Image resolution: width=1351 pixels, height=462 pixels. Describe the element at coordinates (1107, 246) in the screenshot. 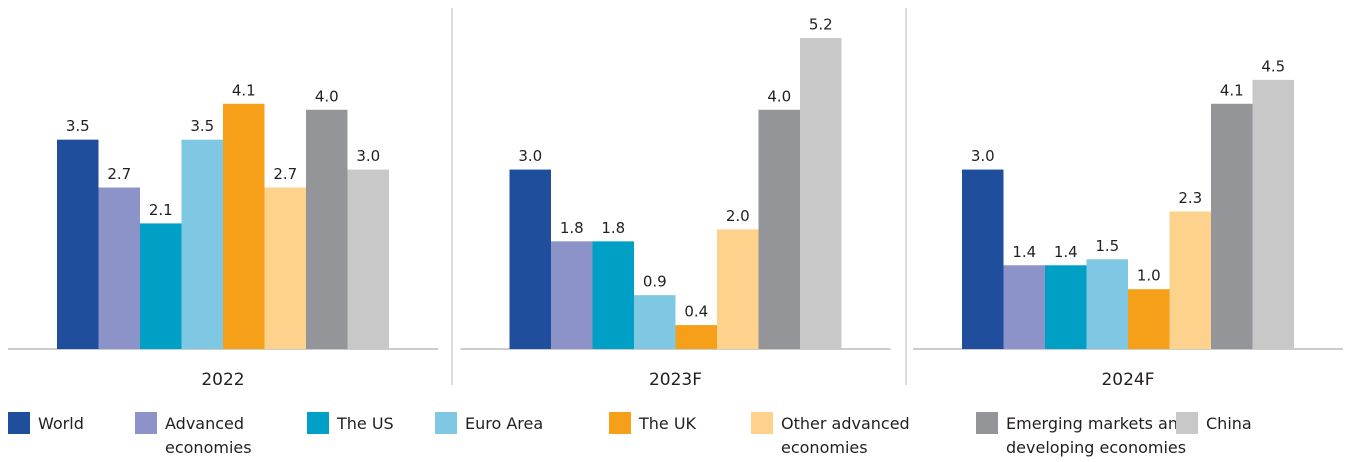

I see `value-label: 1.5` at that location.